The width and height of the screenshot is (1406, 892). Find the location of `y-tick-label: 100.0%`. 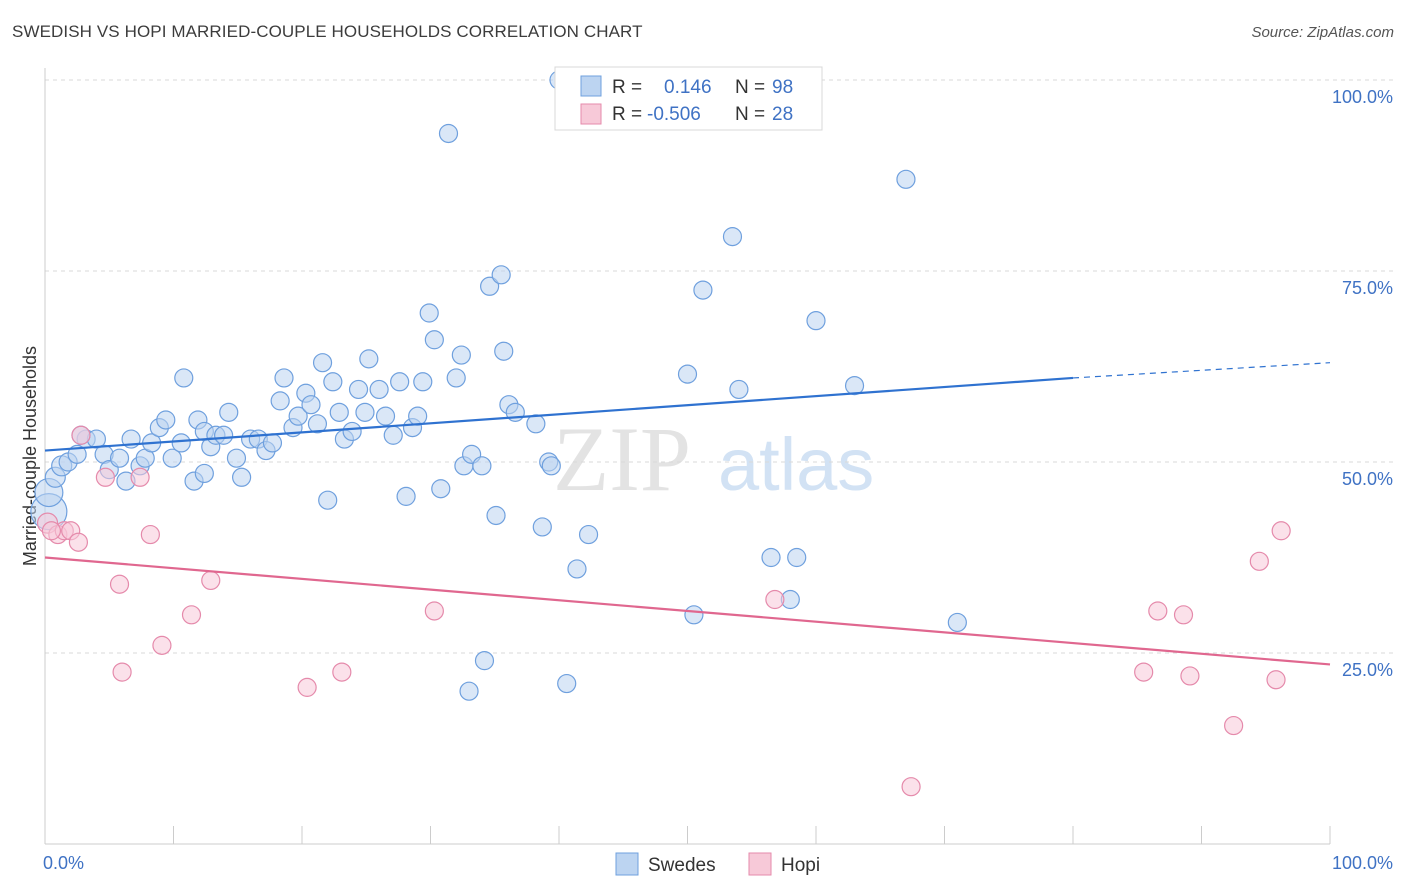

y-tick-label: 100.0% is located at coordinates (1362, 97).